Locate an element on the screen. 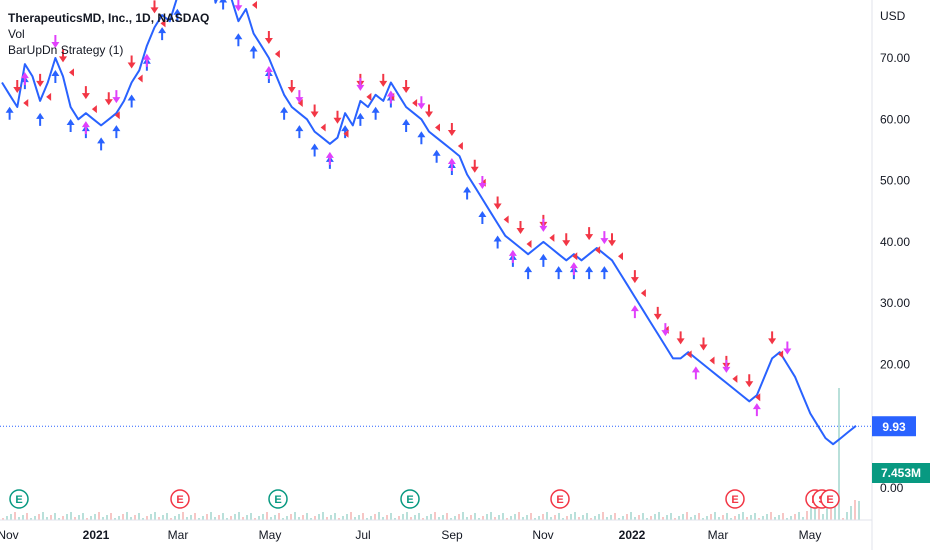 Image resolution: width=932 pixels, height=550 pixels. y-tick-label: 30.00 is located at coordinates (895, 303).